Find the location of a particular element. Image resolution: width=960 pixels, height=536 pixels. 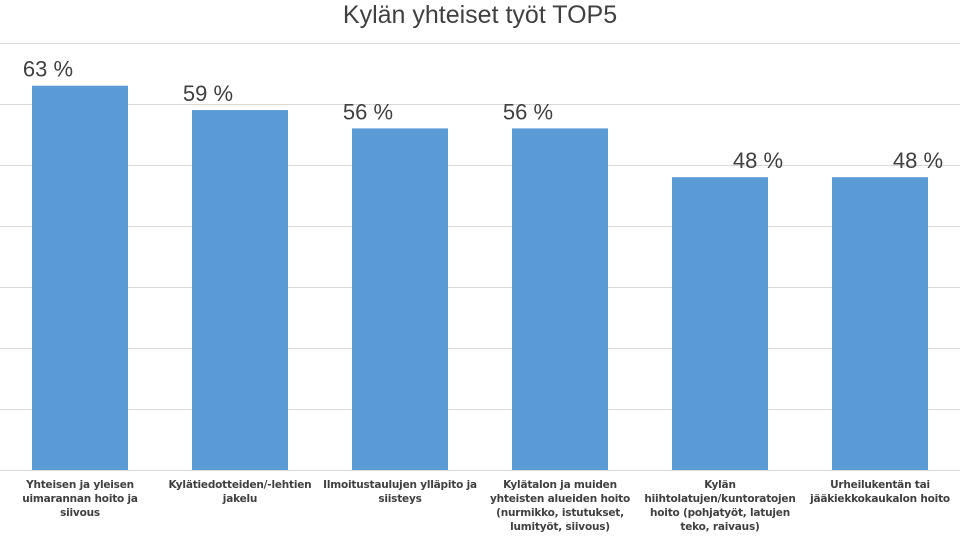

data-label: 59 % is located at coordinates (208, 93).